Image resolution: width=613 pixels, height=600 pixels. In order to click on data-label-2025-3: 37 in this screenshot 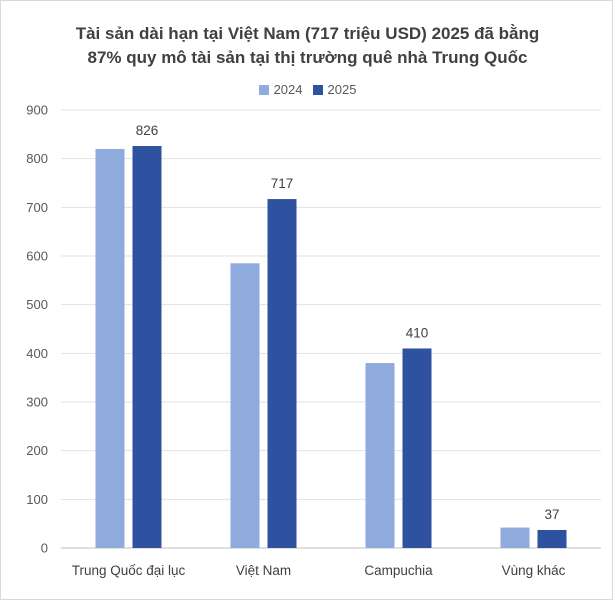, I will do `click(551, 514)`.